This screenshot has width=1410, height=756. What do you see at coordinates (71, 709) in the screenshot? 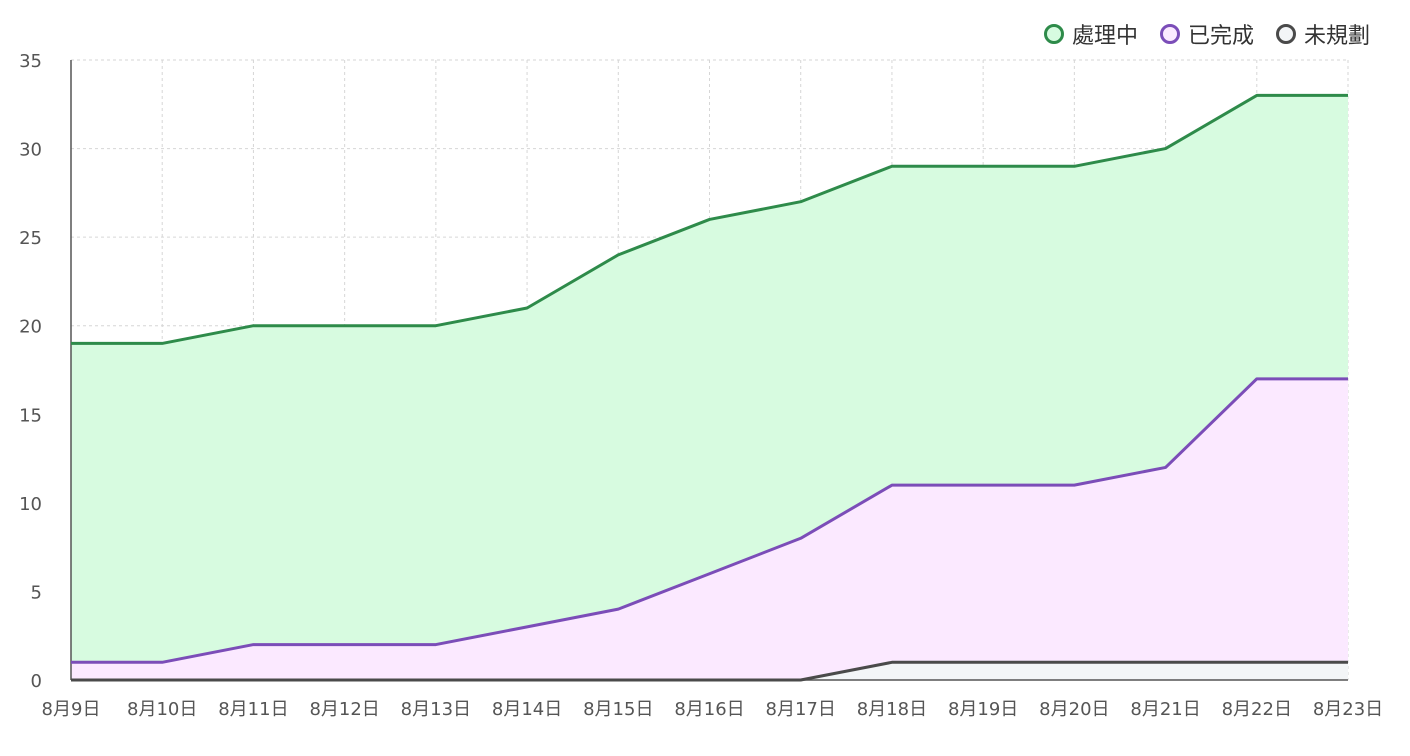
I see `x-tick-label: 8月9日` at bounding box center [71, 709].